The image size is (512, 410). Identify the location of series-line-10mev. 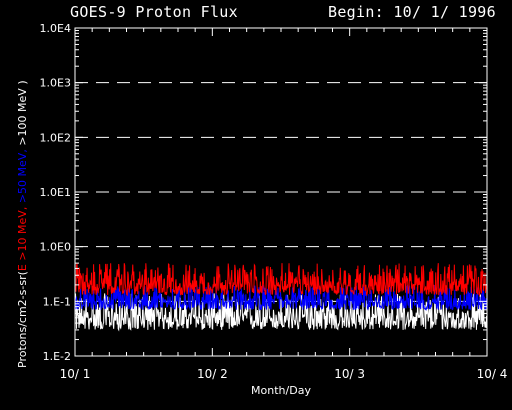
(281, 280).